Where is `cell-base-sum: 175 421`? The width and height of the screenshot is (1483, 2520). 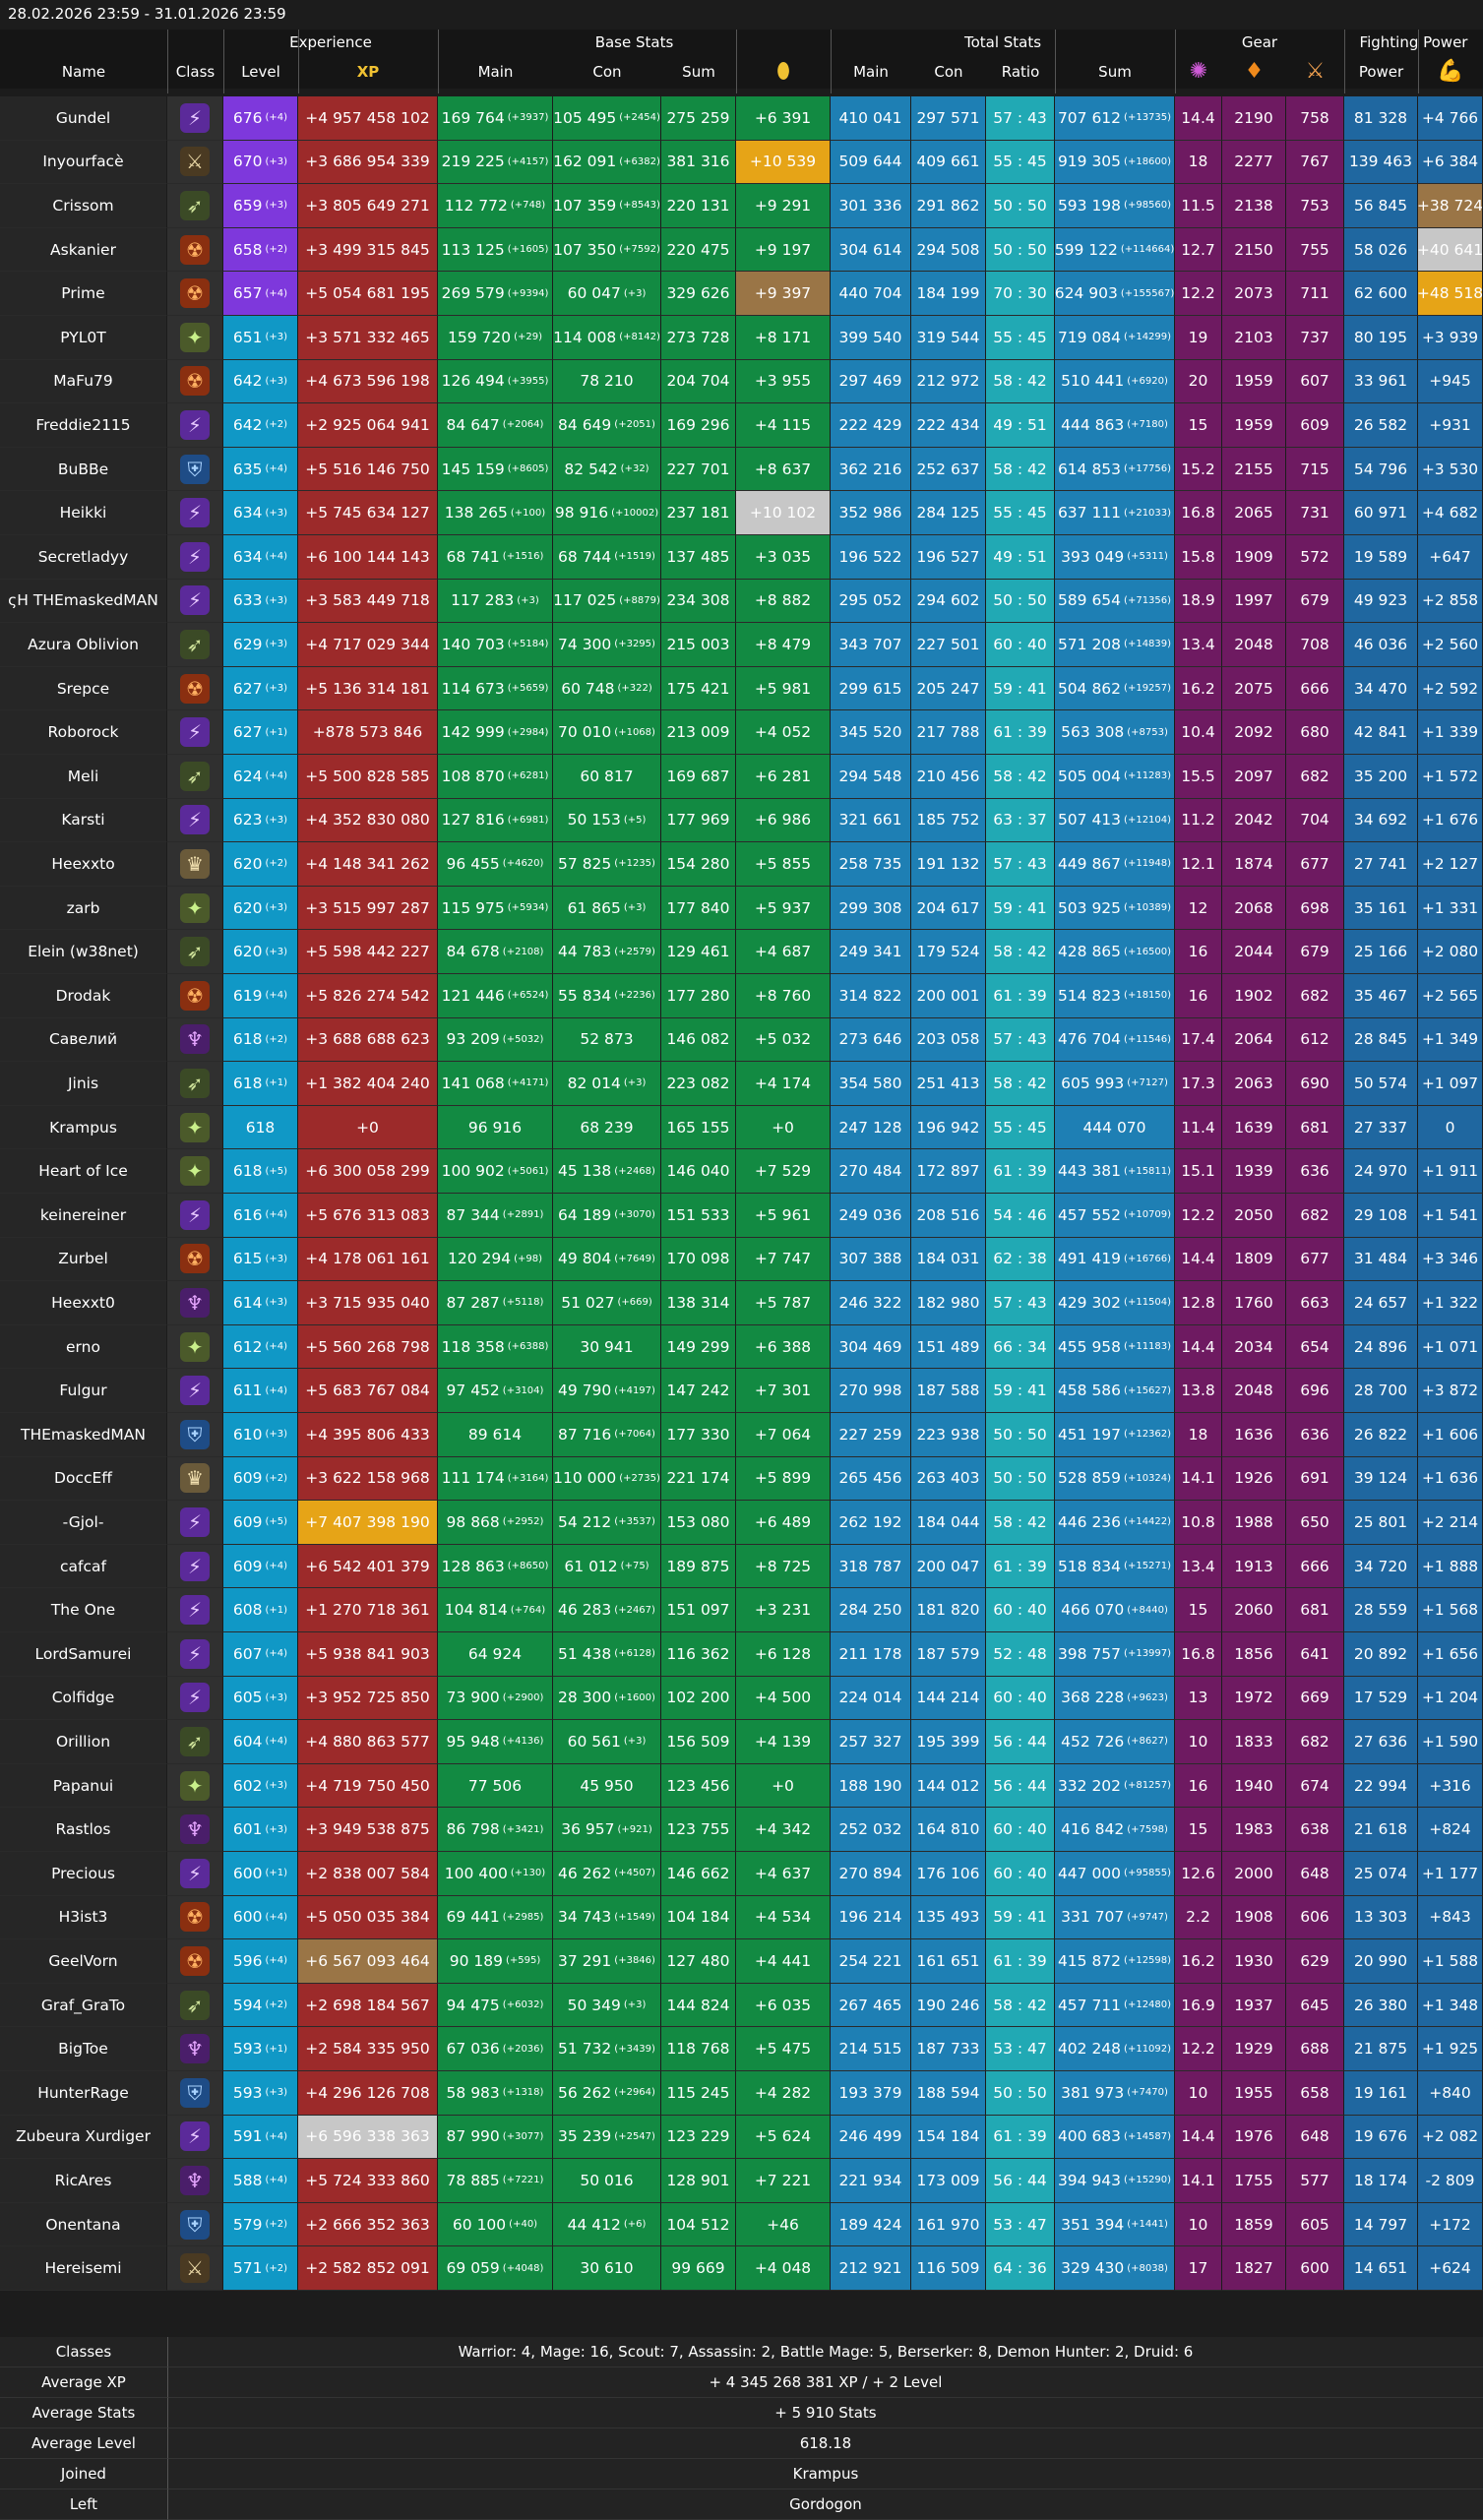
cell-base-sum: 175 421 is located at coordinates (698, 688).